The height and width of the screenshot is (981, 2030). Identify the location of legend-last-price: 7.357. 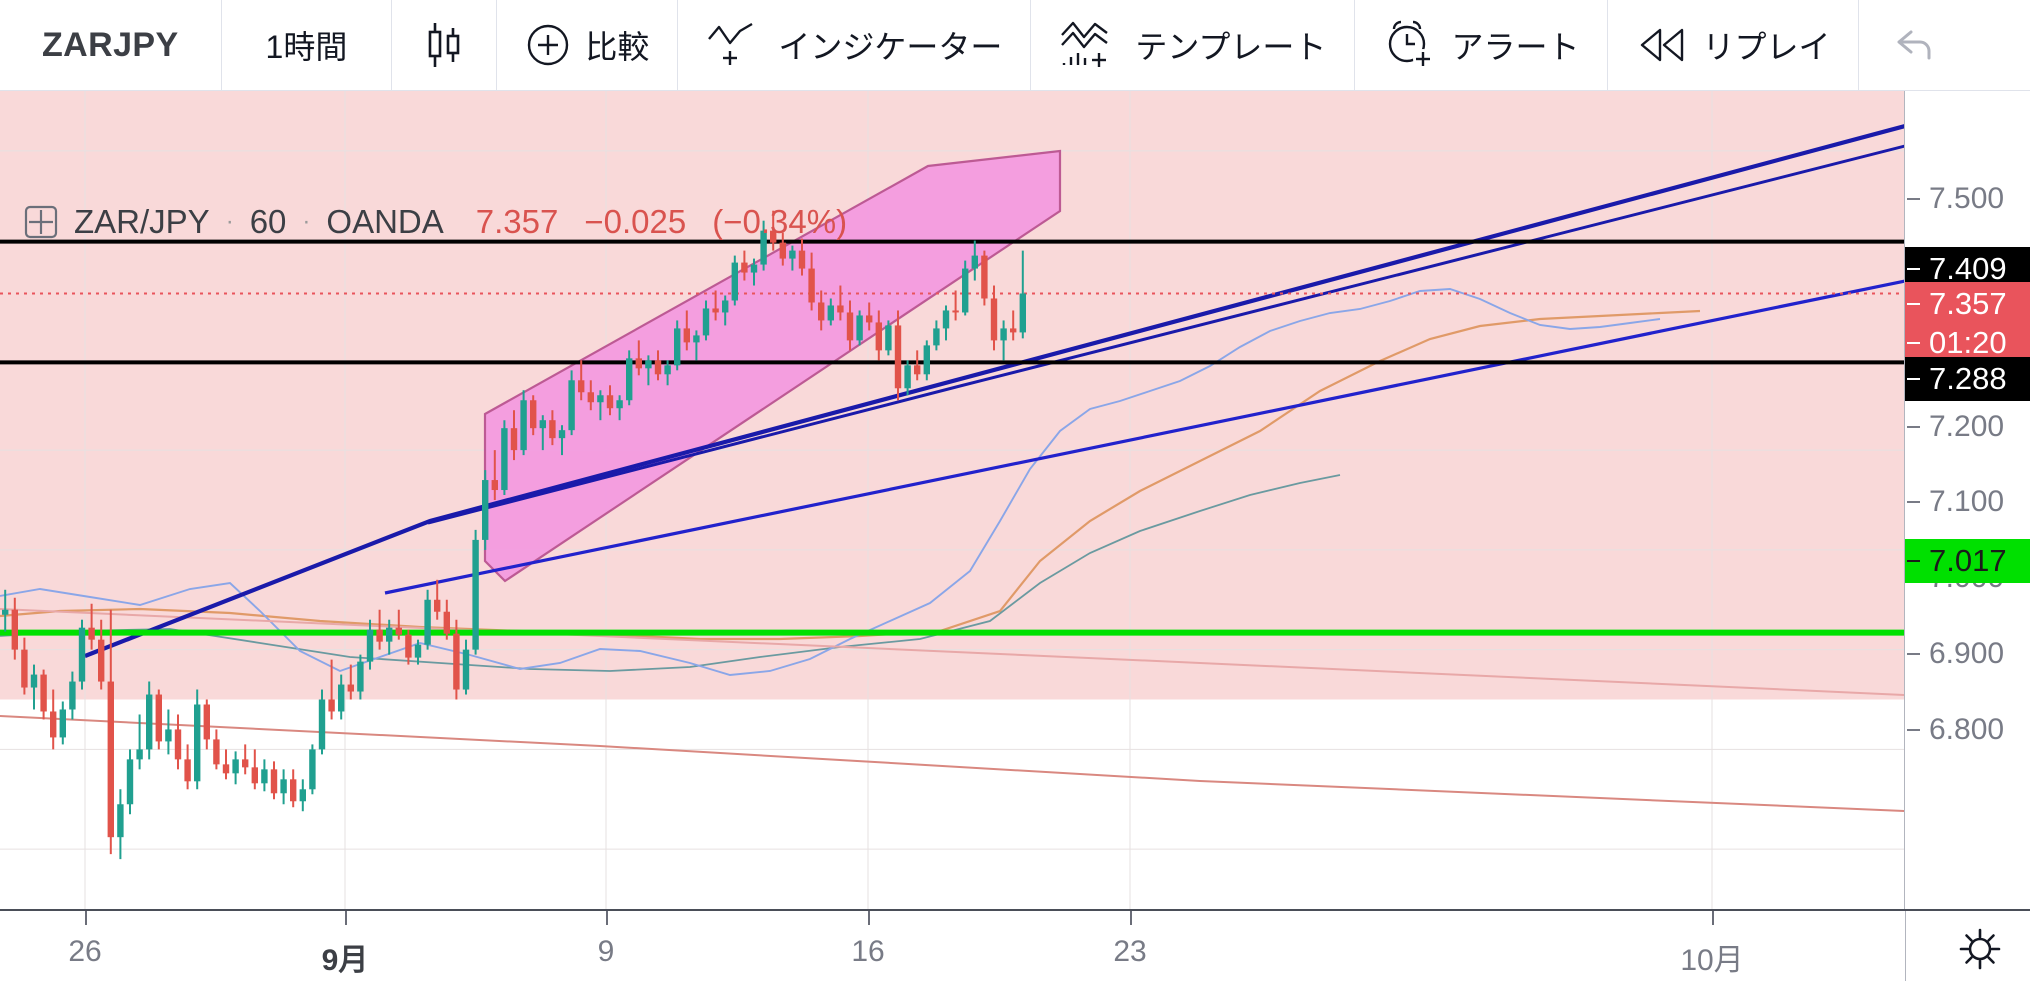
(517, 221).